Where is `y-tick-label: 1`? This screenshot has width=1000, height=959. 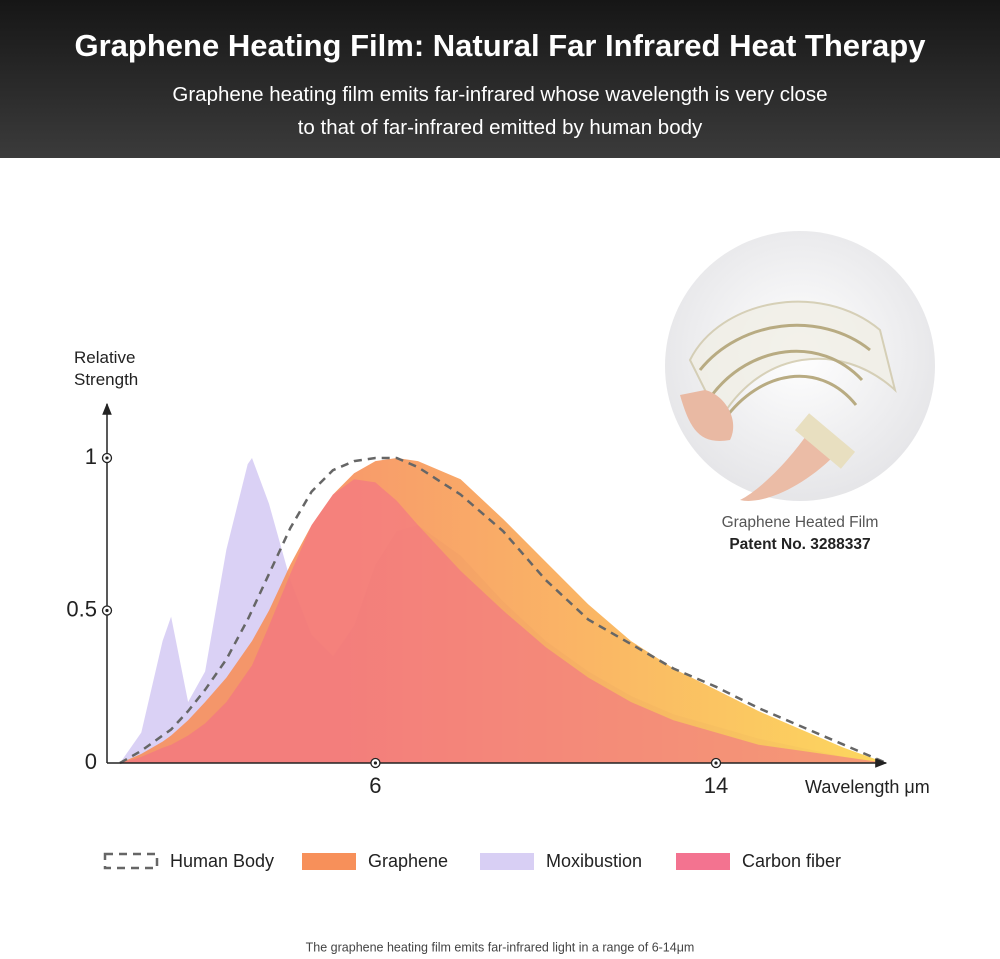 y-tick-label: 1 is located at coordinates (91, 456).